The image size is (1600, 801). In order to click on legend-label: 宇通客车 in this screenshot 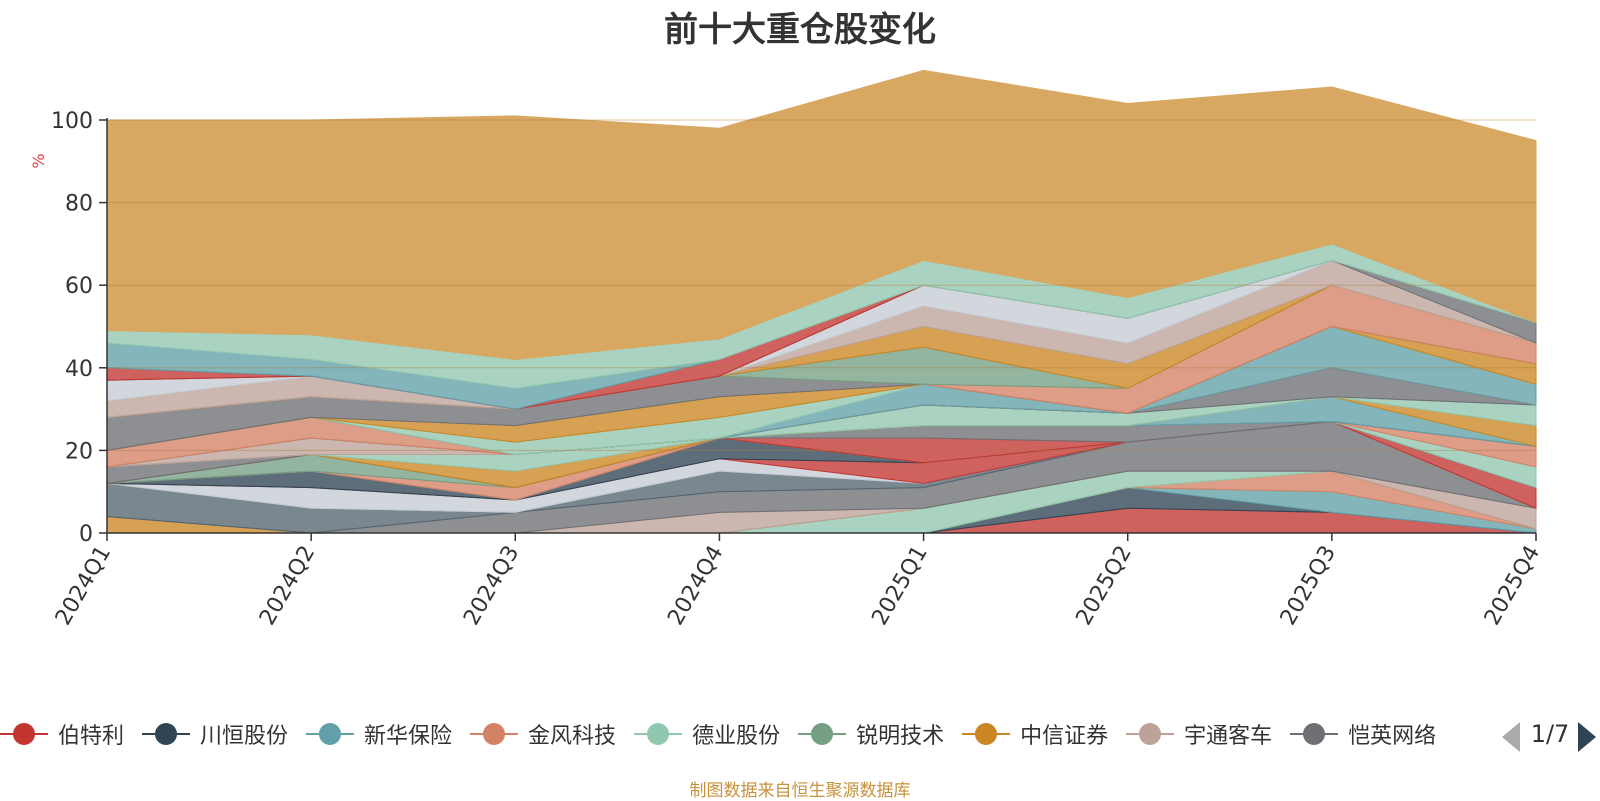, I will do `click(1228, 736)`.